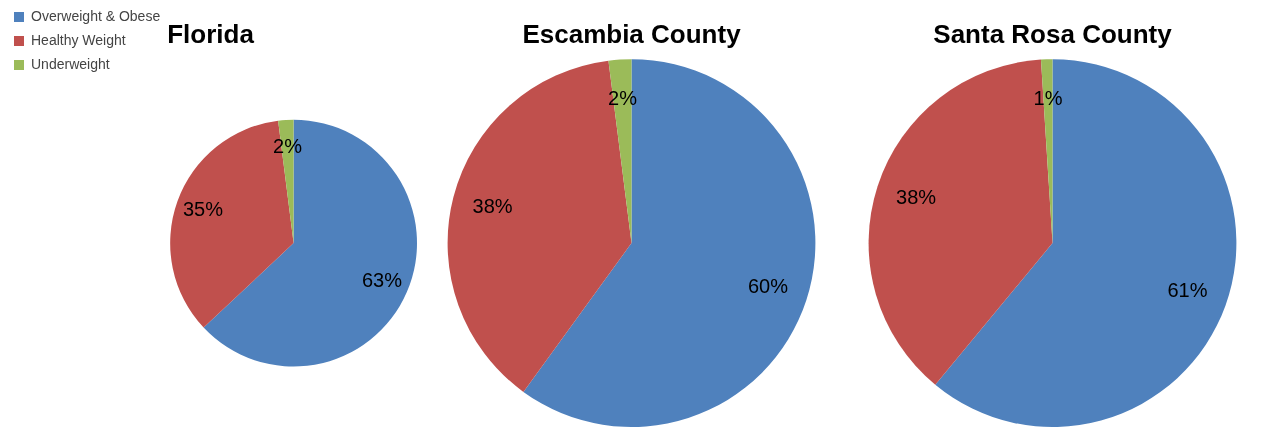  What do you see at coordinates (203, 209) in the screenshot?
I see `data-label: 35%` at bounding box center [203, 209].